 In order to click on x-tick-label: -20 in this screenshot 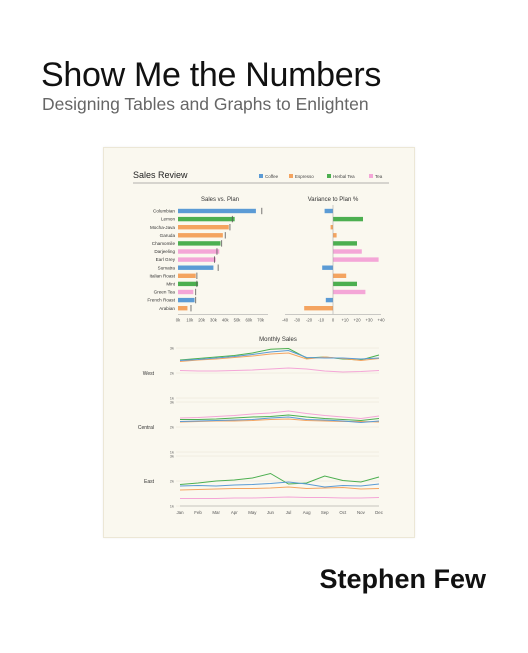, I will do `click(309, 319)`.